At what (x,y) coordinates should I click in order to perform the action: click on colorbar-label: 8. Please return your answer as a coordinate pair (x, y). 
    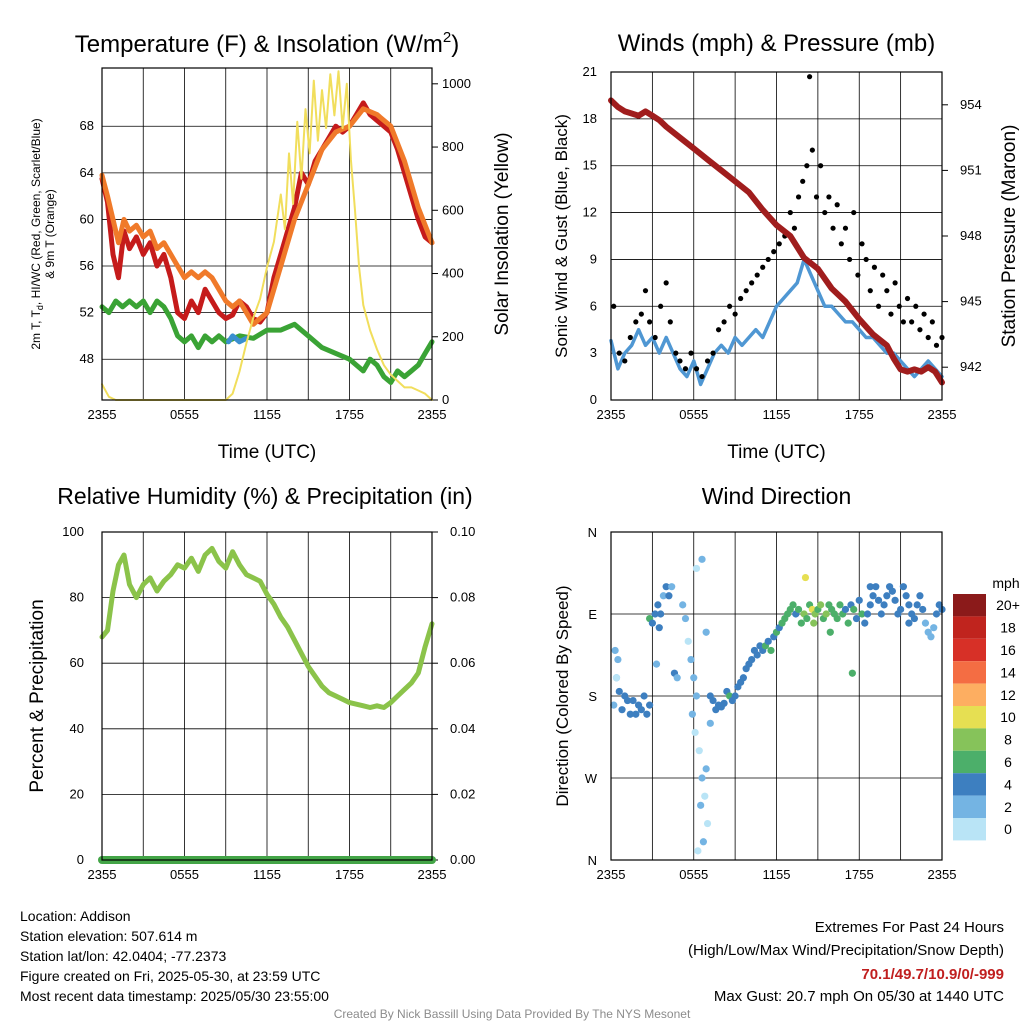
    Looking at the image, I should click on (1008, 740).